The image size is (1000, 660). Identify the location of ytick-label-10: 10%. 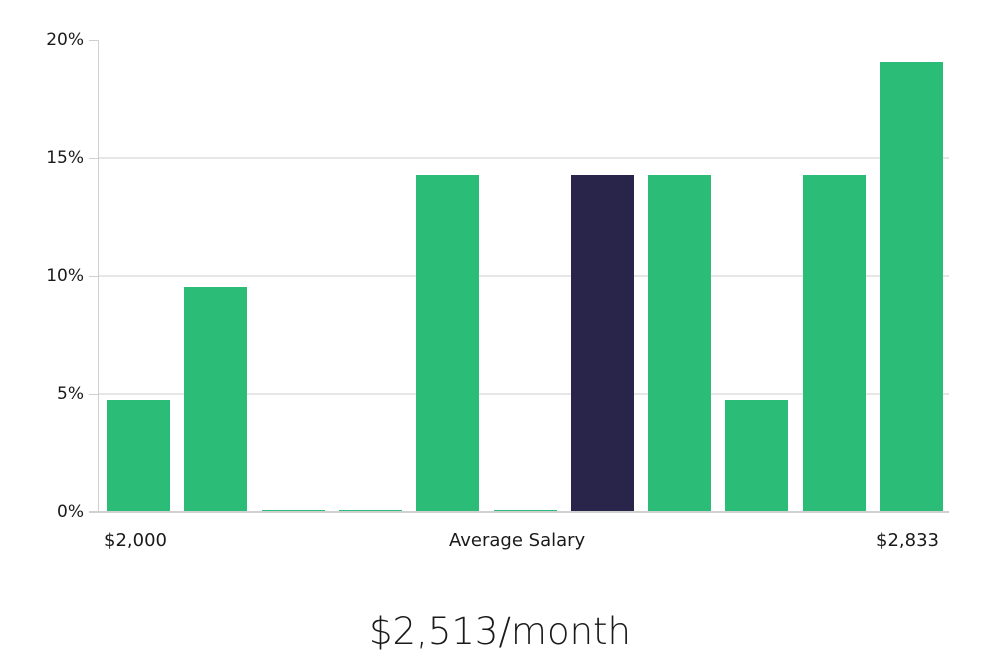
(65, 276).